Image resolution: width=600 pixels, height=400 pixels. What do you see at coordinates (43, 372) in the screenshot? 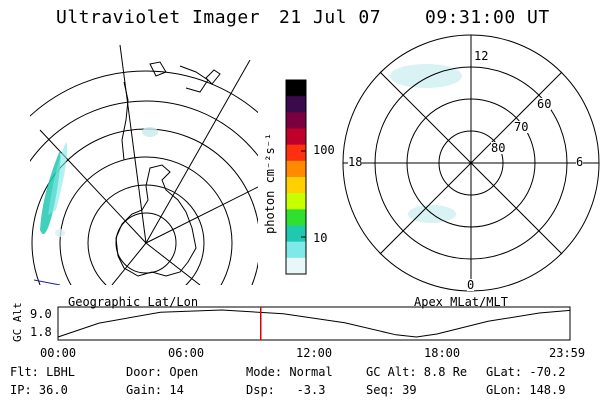
I see `status-filter: Flt: LBHL` at bounding box center [43, 372].